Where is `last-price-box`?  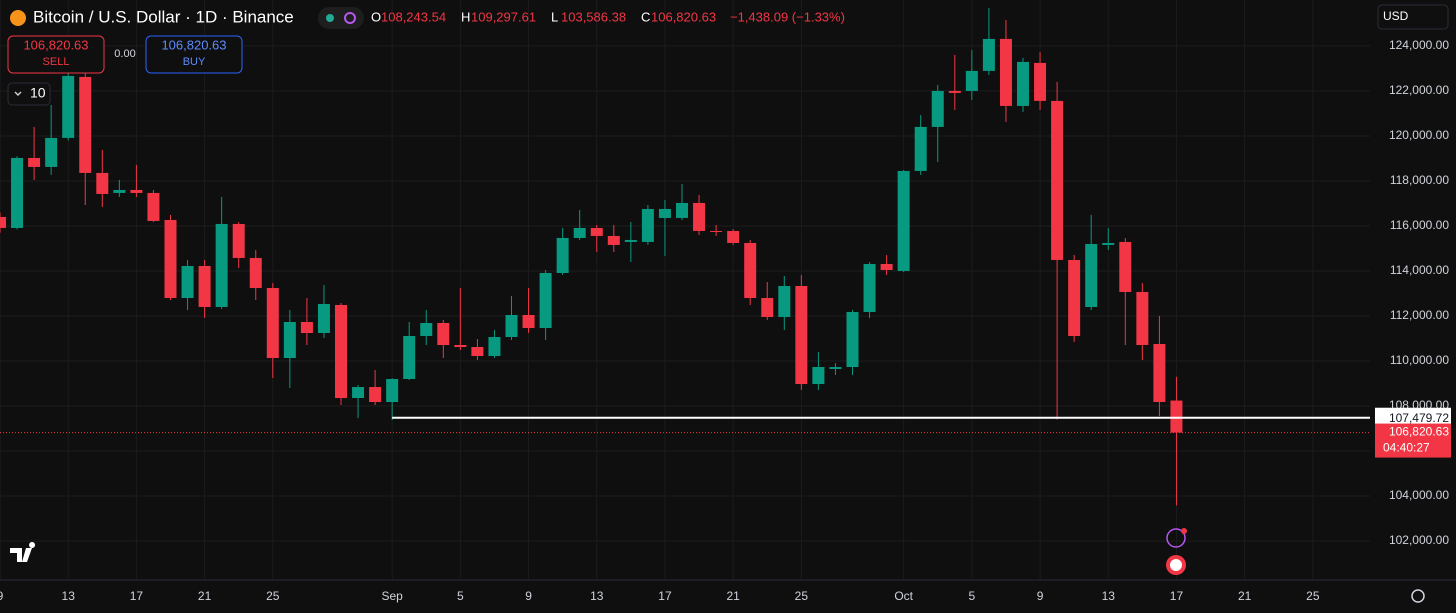 last-price-box is located at coordinates (1413, 440).